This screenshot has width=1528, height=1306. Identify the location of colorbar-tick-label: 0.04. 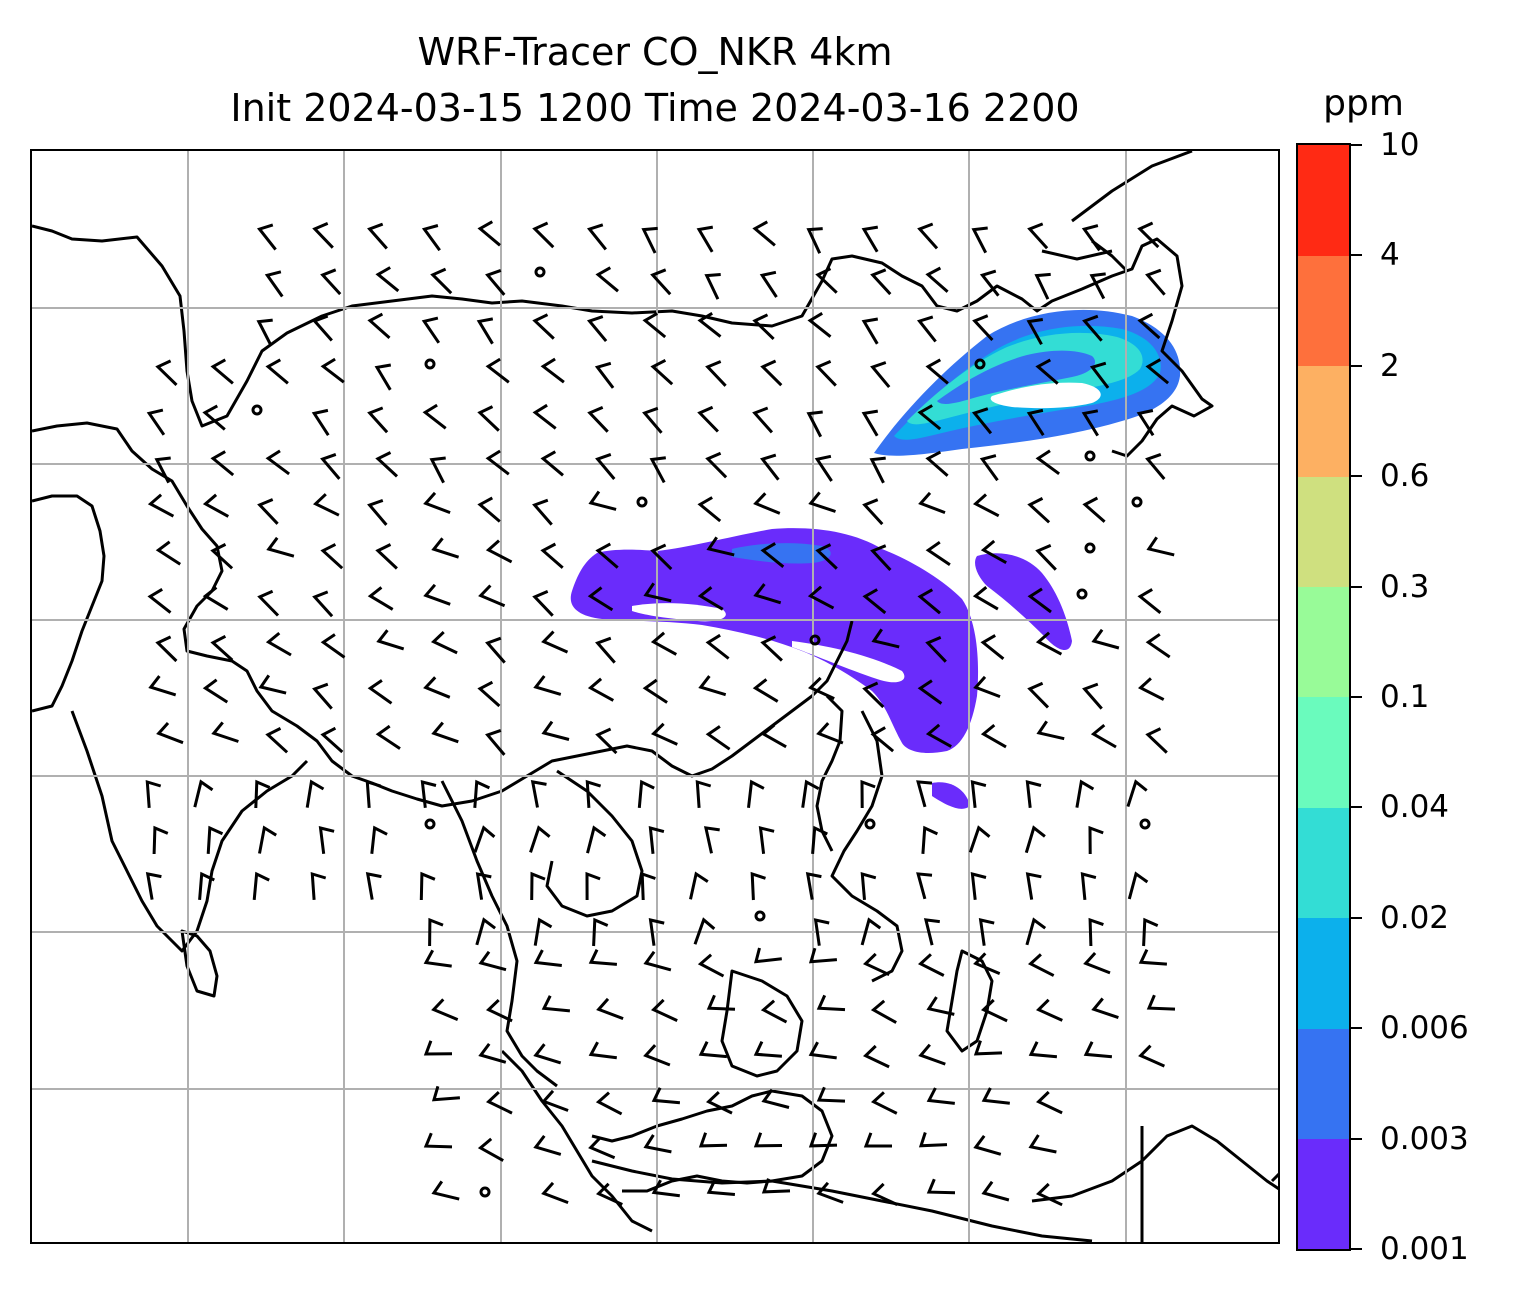
(1415, 807).